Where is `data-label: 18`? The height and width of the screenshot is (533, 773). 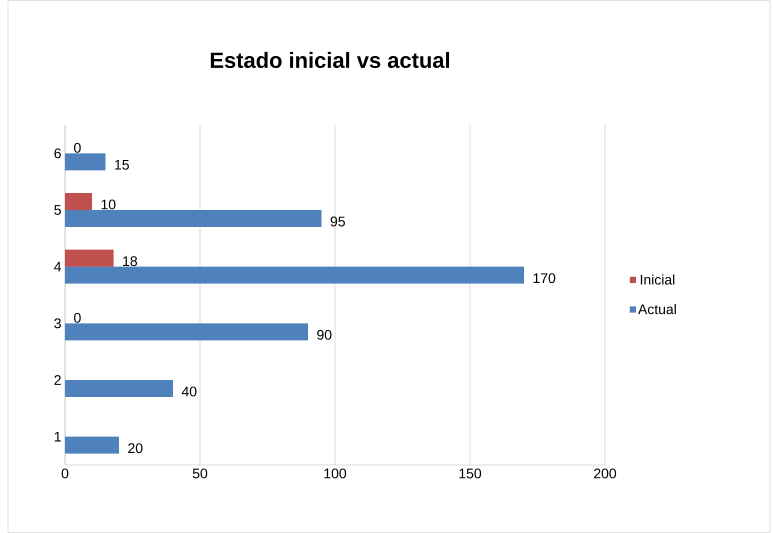 data-label: 18 is located at coordinates (130, 261).